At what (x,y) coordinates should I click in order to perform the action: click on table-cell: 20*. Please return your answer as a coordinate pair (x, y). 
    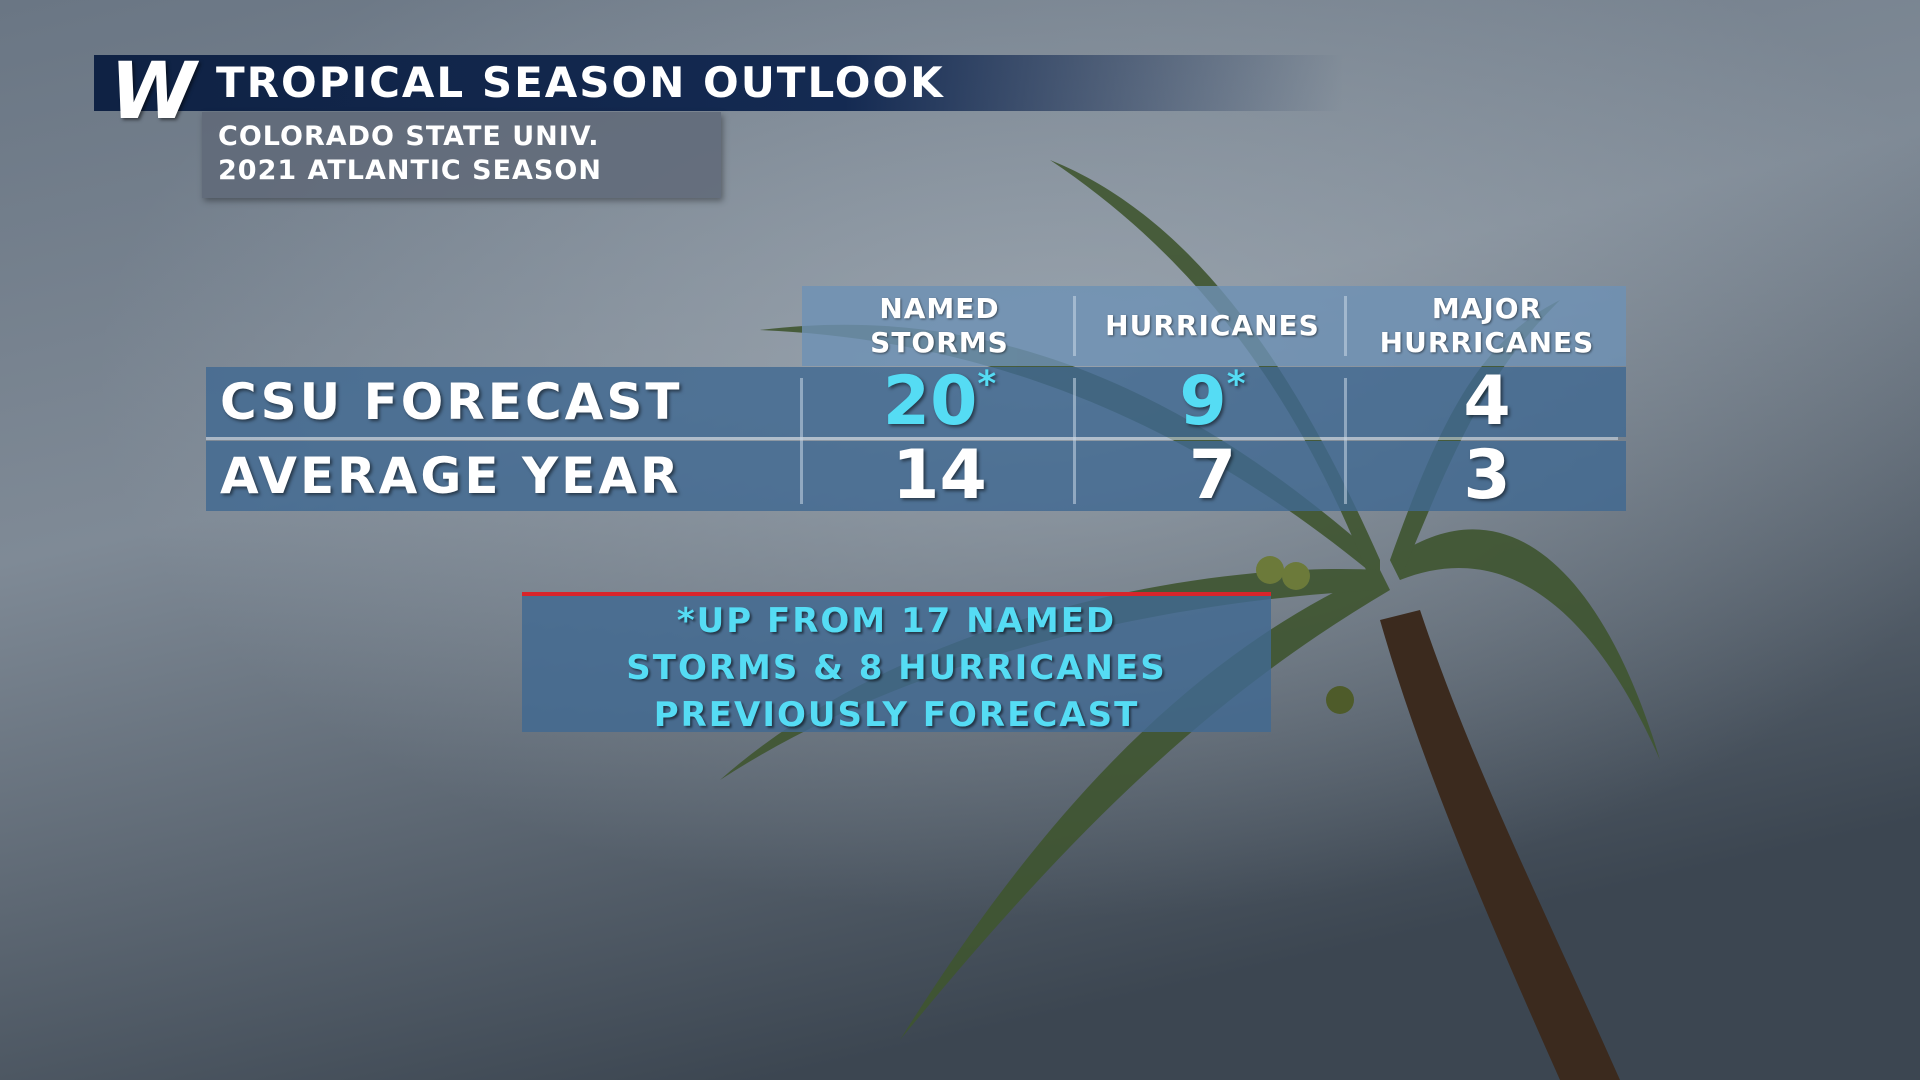
    Looking at the image, I should click on (939, 402).